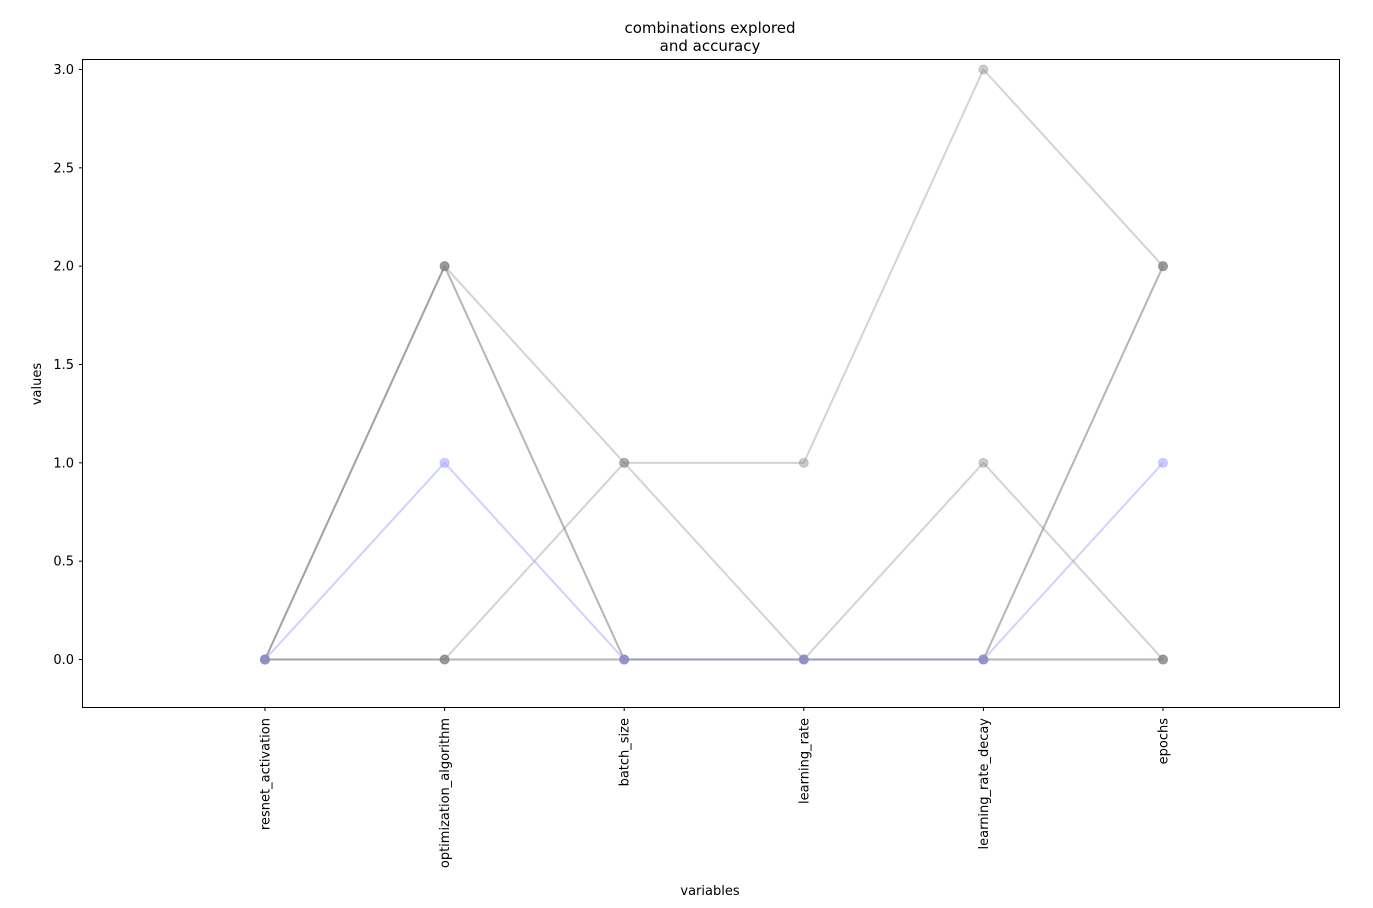 The image size is (1373, 908). What do you see at coordinates (266, 774) in the screenshot?
I see `x-tick-label: resnet_activation` at bounding box center [266, 774].